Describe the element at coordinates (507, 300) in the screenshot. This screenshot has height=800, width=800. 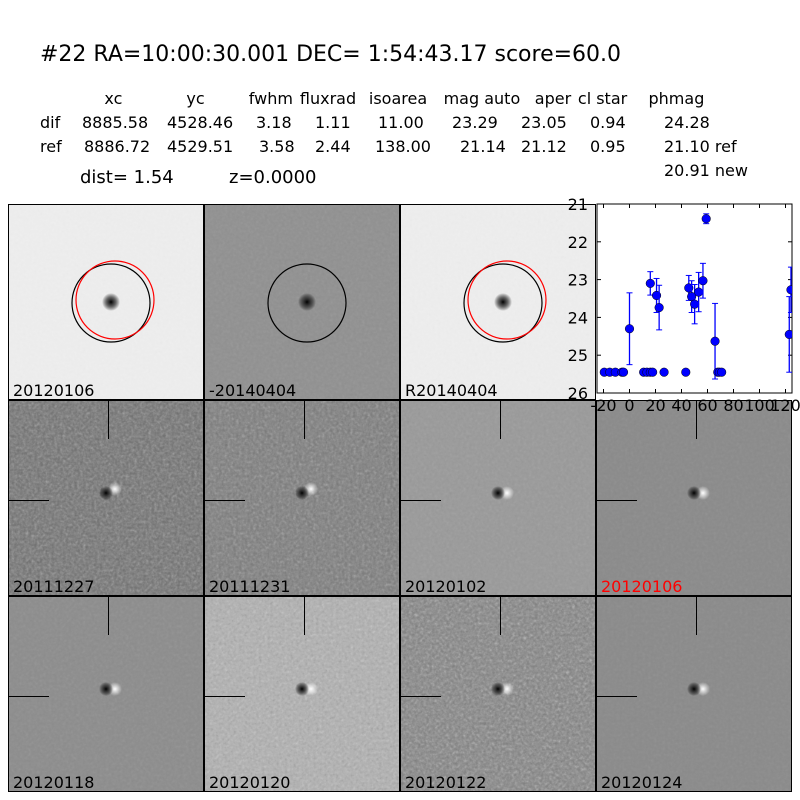
I see `reference-circle` at that location.